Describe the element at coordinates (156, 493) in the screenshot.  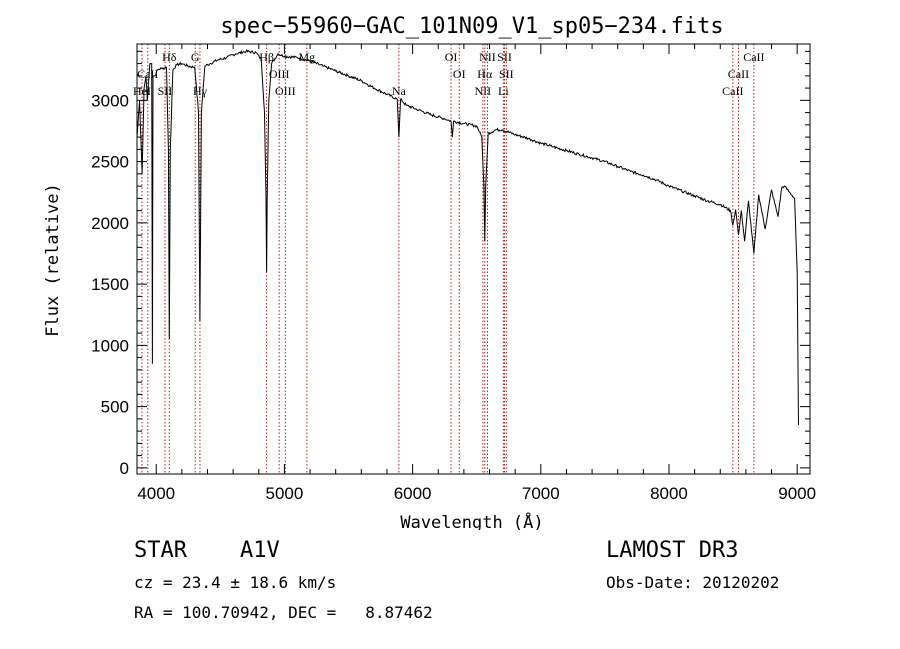
I see `x-tick-label-0: 4000` at that location.